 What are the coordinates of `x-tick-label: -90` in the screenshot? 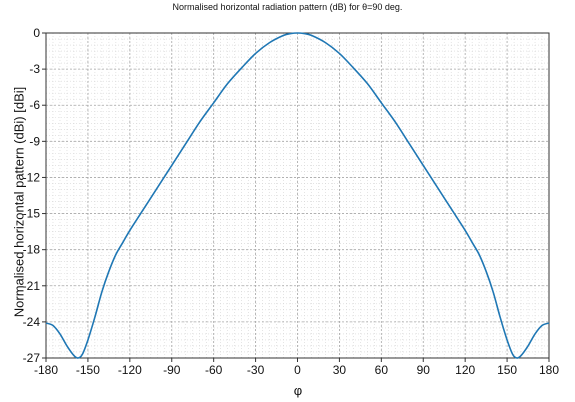 It's located at (172, 370).